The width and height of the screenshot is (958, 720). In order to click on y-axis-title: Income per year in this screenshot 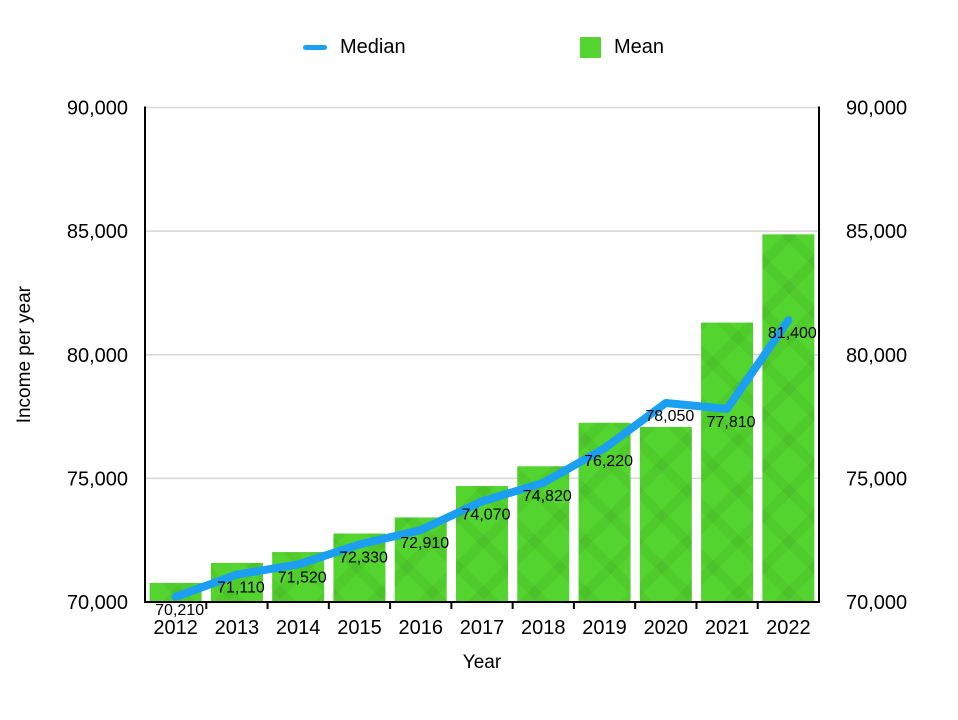, I will do `click(25, 354)`.